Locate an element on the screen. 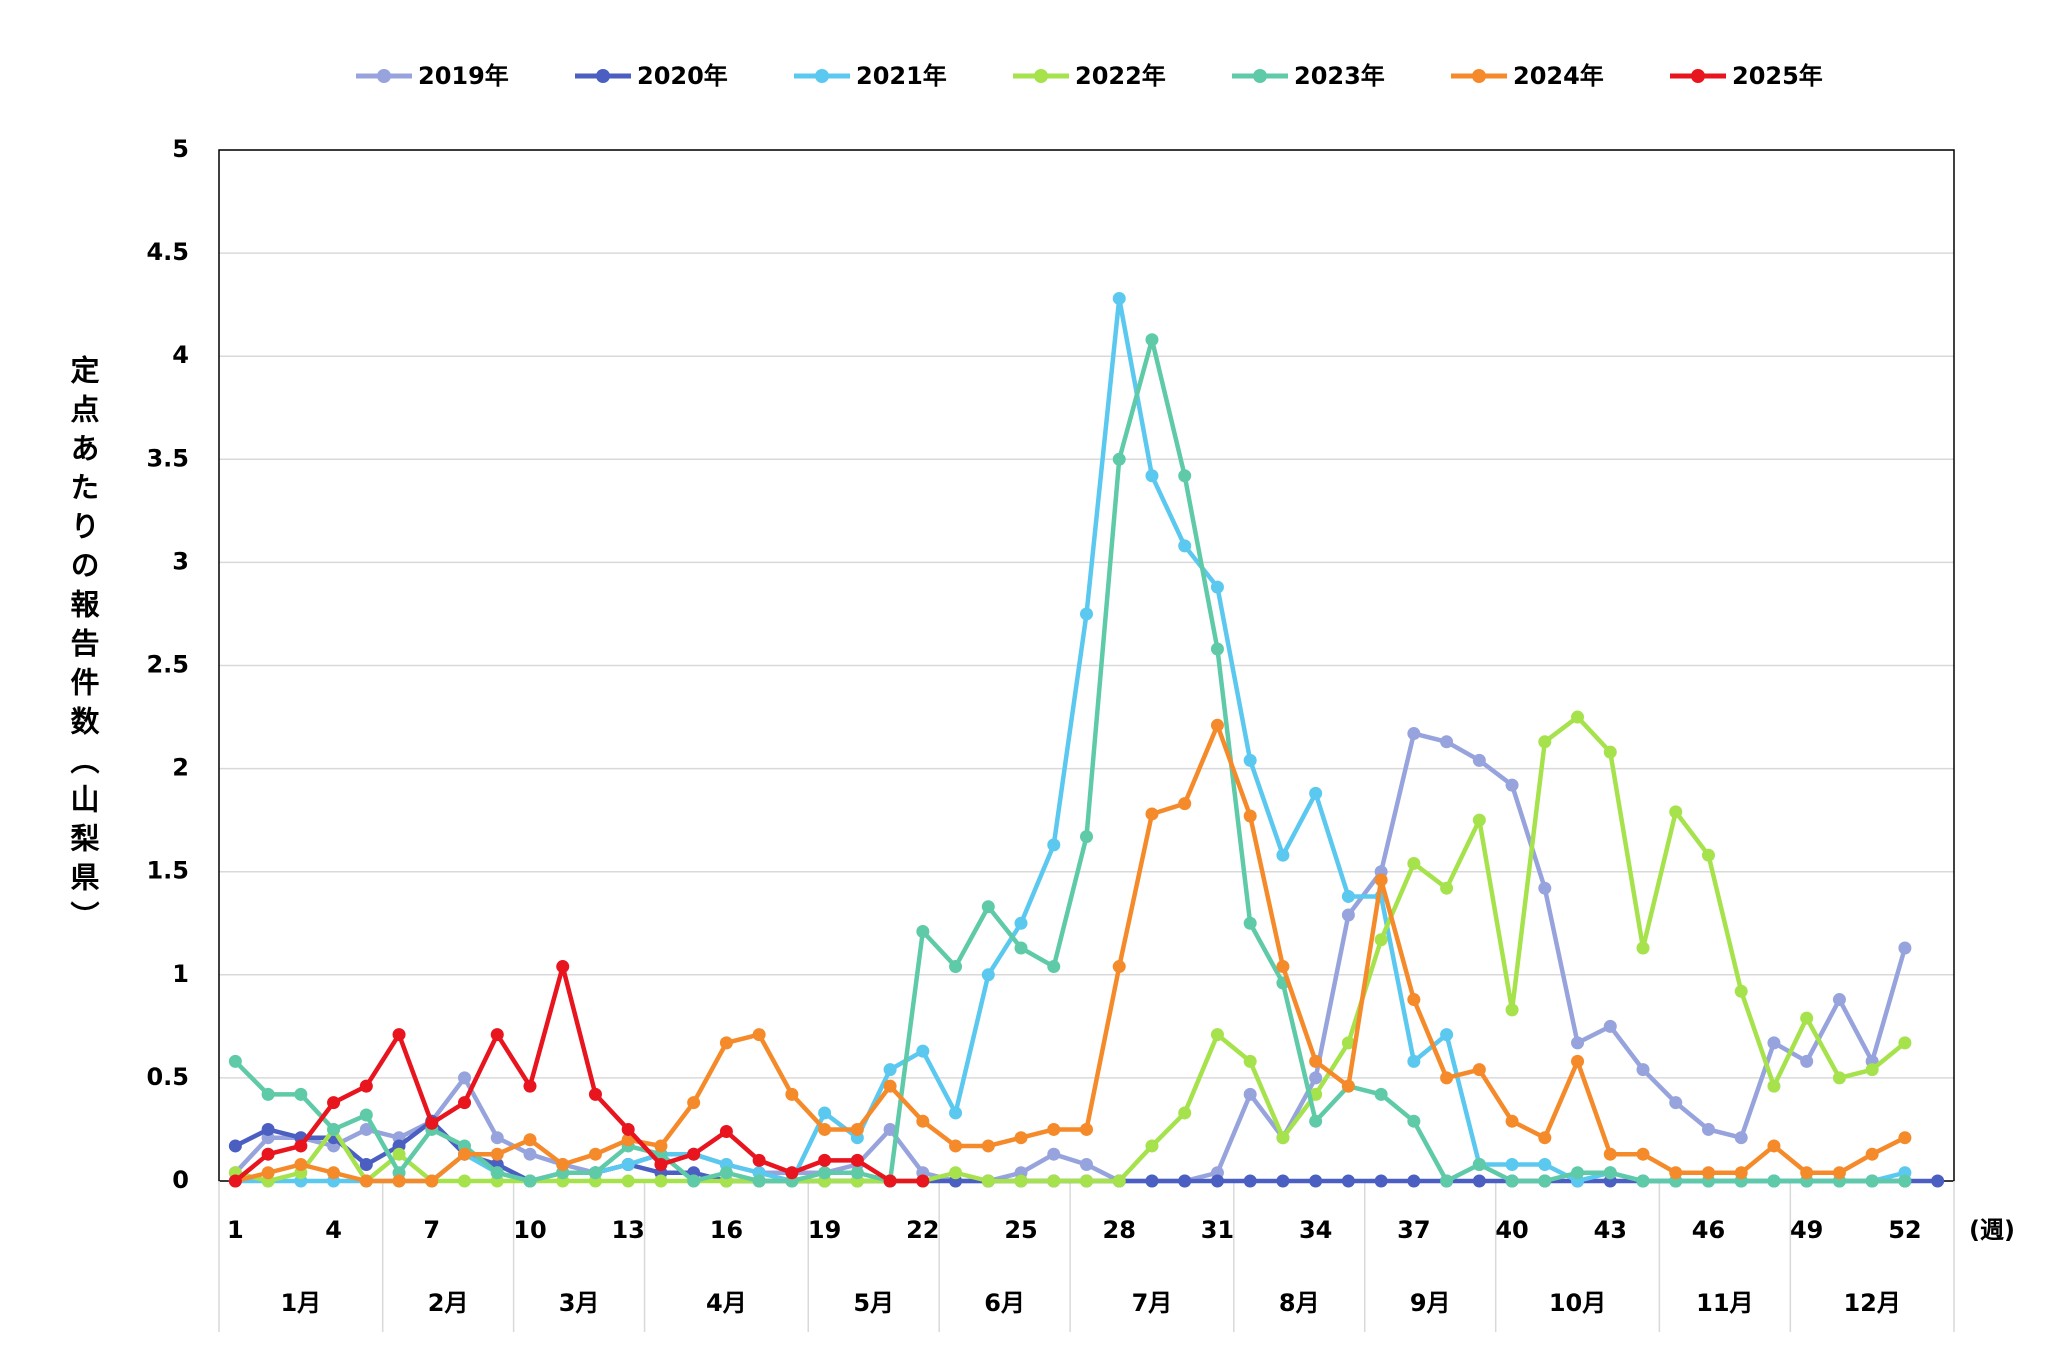  legend-label: 2019年 is located at coordinates (463, 76).